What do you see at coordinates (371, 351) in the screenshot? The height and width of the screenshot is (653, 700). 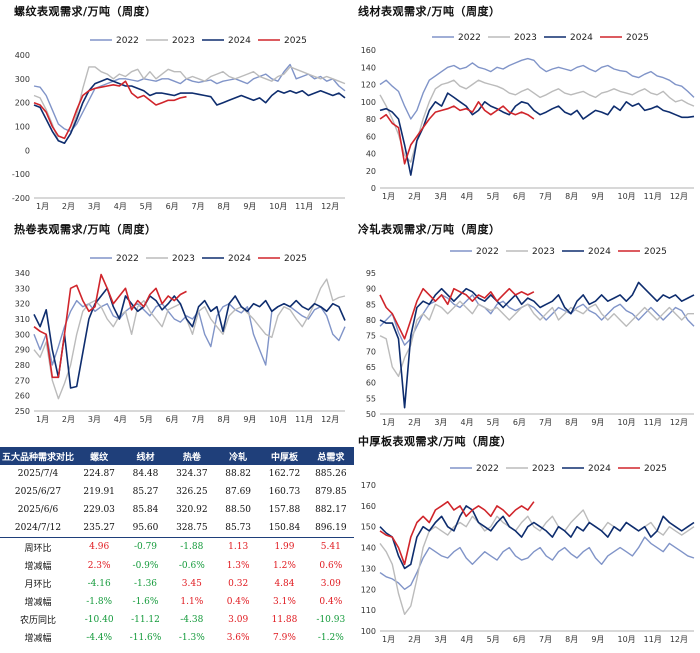 I see `y-tick-label: 70` at bounding box center [371, 351].